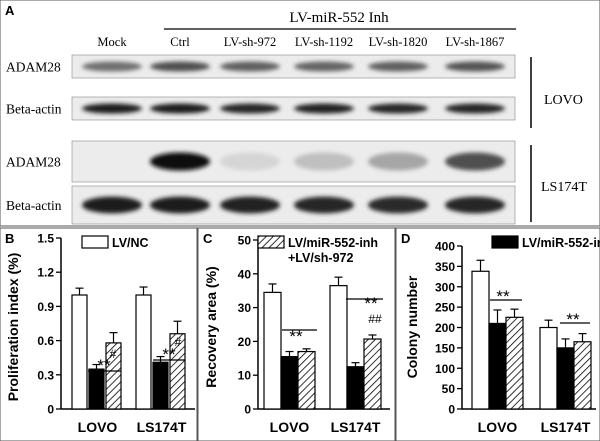 The width and height of the screenshot is (600, 441). What do you see at coordinates (245, 308) in the screenshot?
I see `y-tick-label: 30` at bounding box center [245, 308].